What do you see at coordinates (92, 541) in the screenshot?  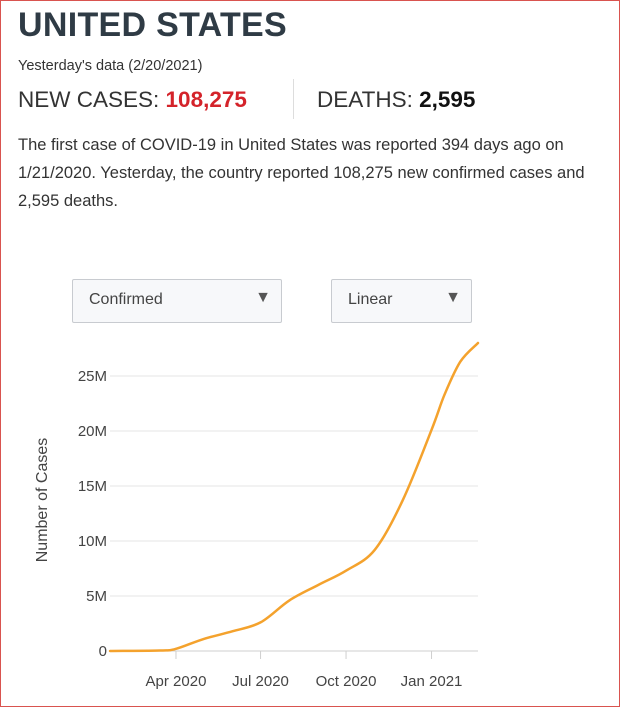 I see `y-tick-label: 10M` at bounding box center [92, 541].